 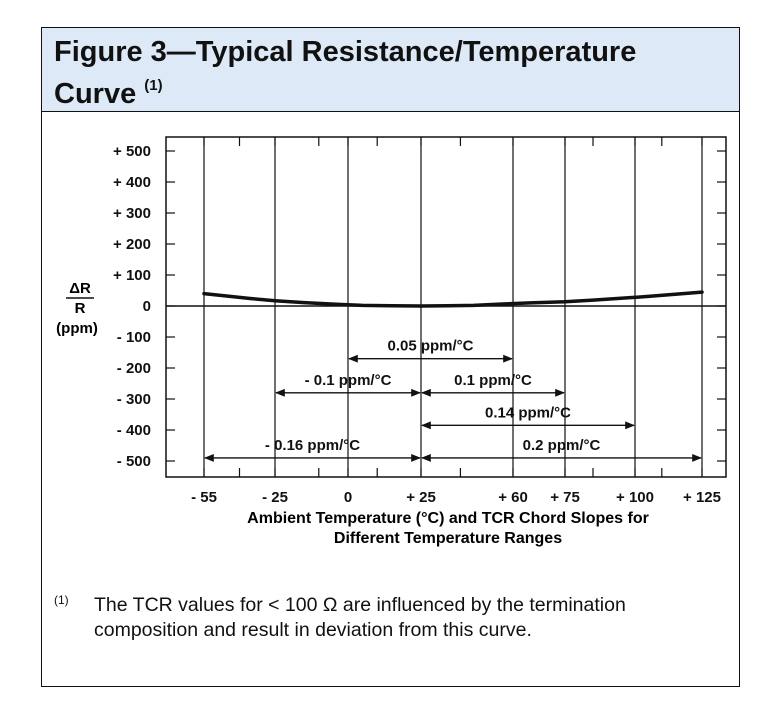 What do you see at coordinates (421, 497) in the screenshot?
I see `x-tick-label: + 25` at bounding box center [421, 497].